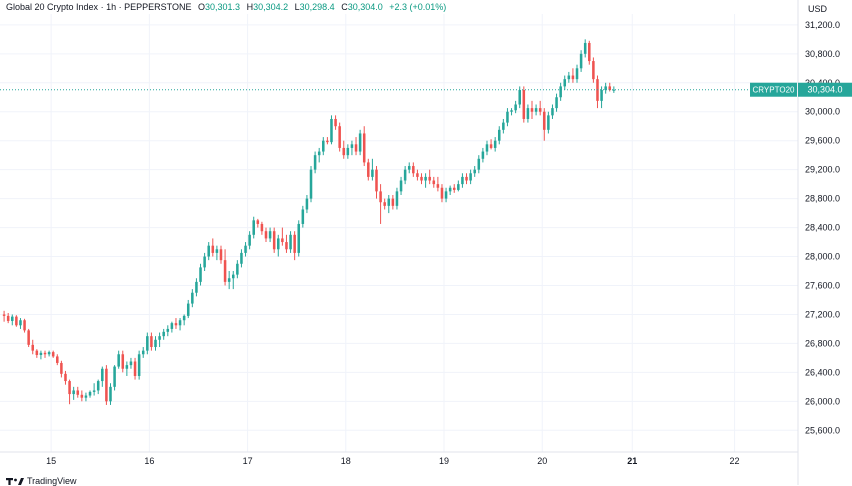 The image size is (852, 486). I want to click on y-tick-label: 26,000.0, so click(822, 401).